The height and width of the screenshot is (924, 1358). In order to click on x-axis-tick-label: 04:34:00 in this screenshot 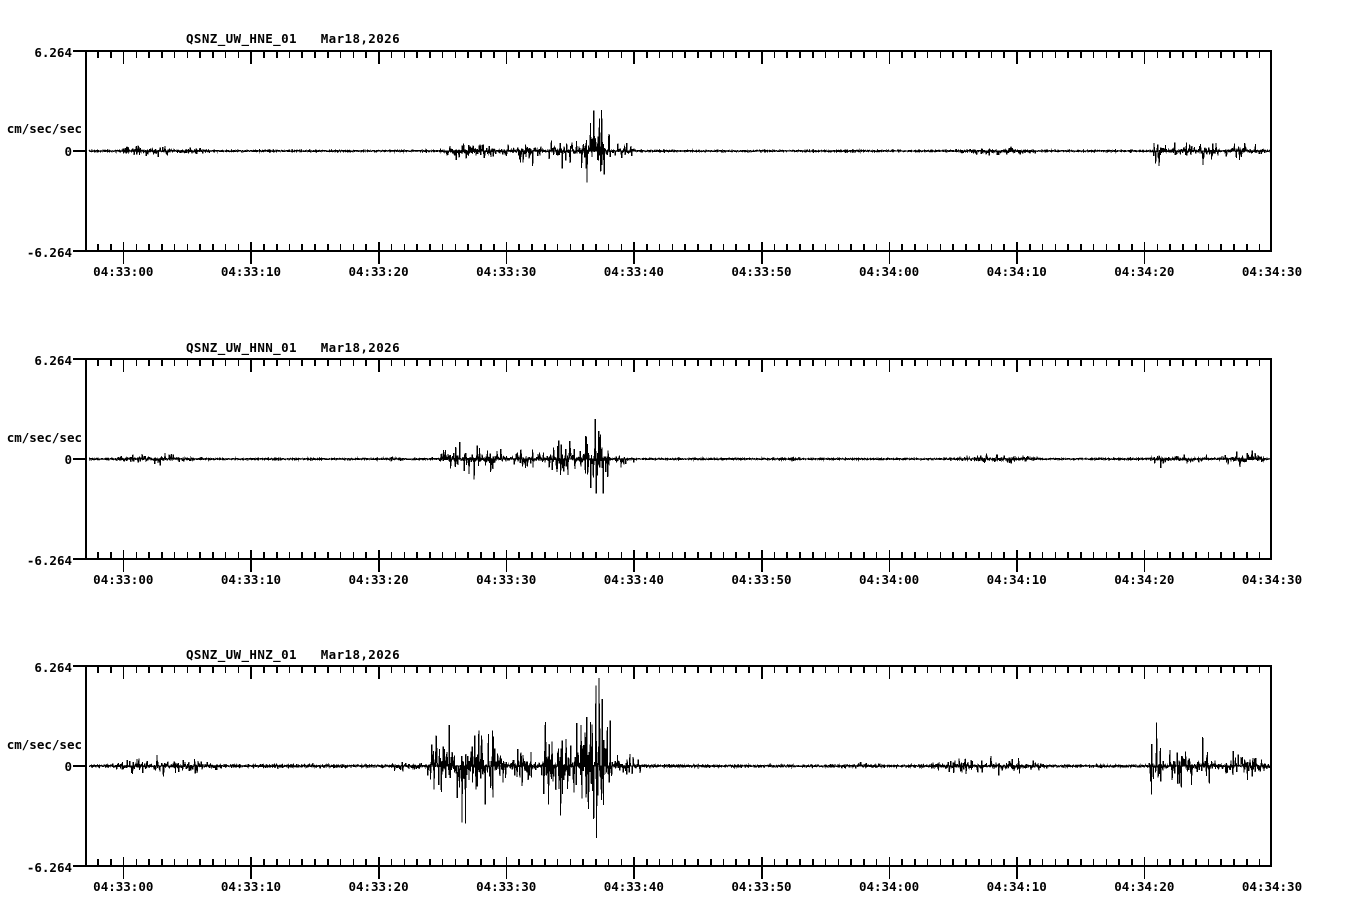, I will do `click(889, 271)`.